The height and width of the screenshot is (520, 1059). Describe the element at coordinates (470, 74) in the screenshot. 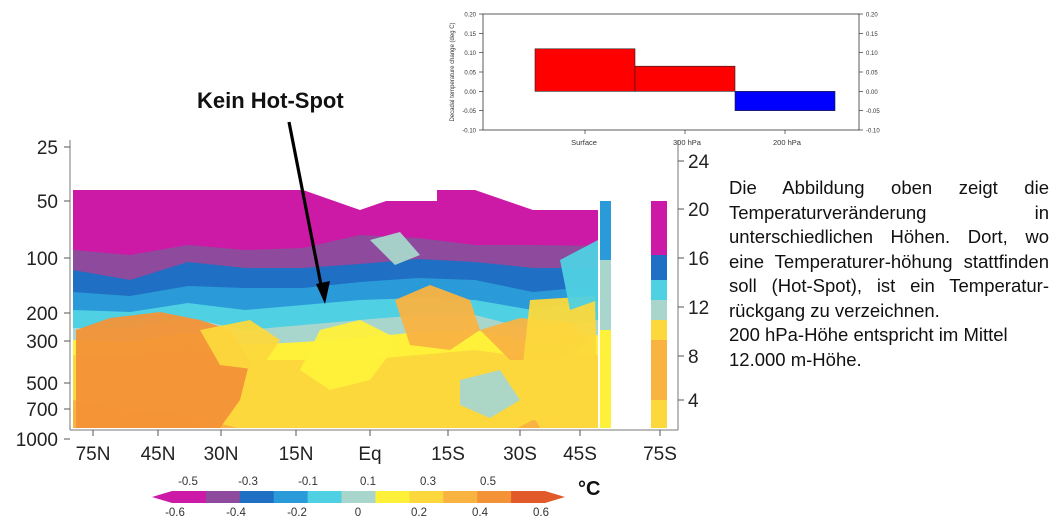

I see `bar-y-tick-label-left: 0.05` at that location.